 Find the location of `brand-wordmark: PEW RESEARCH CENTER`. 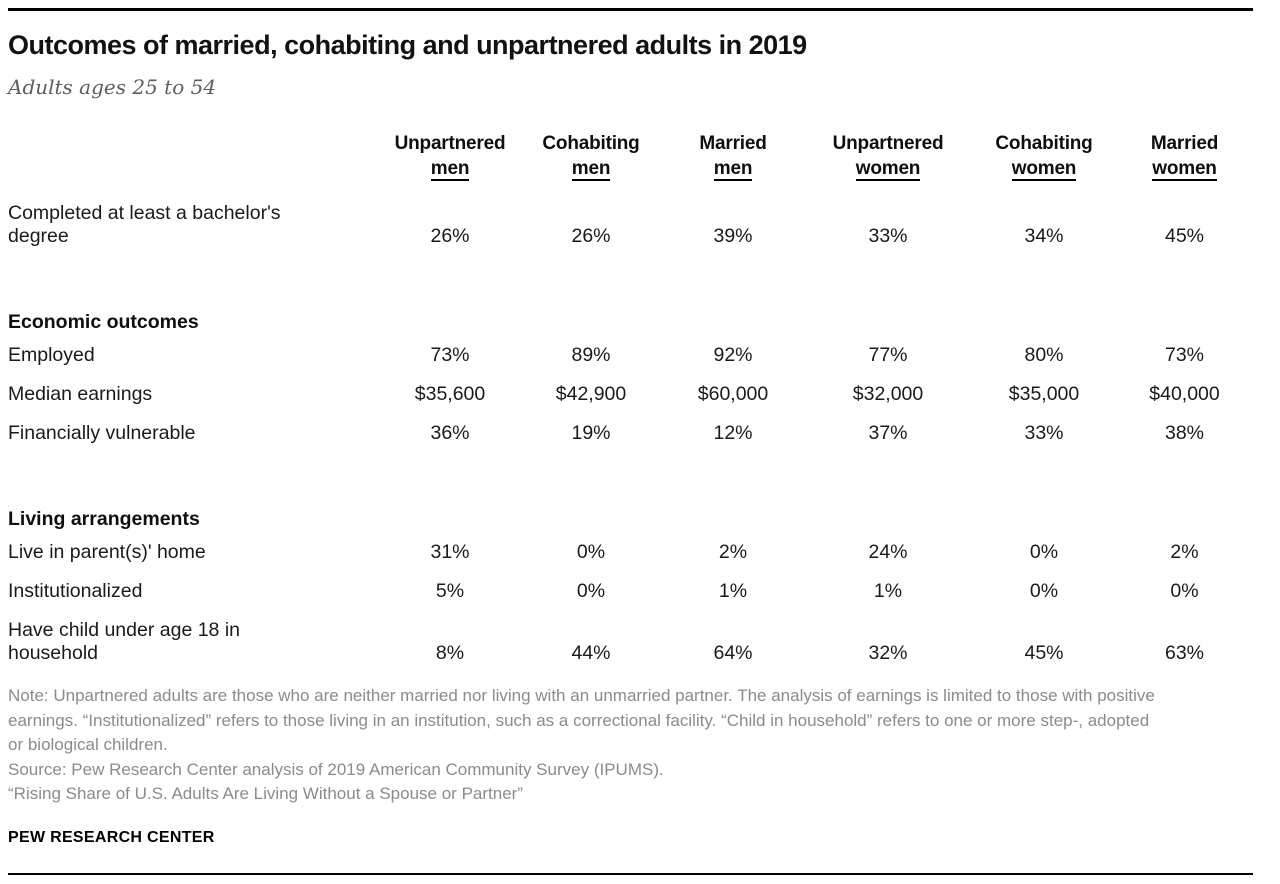

brand-wordmark: PEW RESEARCH CENTER is located at coordinates (111, 837).